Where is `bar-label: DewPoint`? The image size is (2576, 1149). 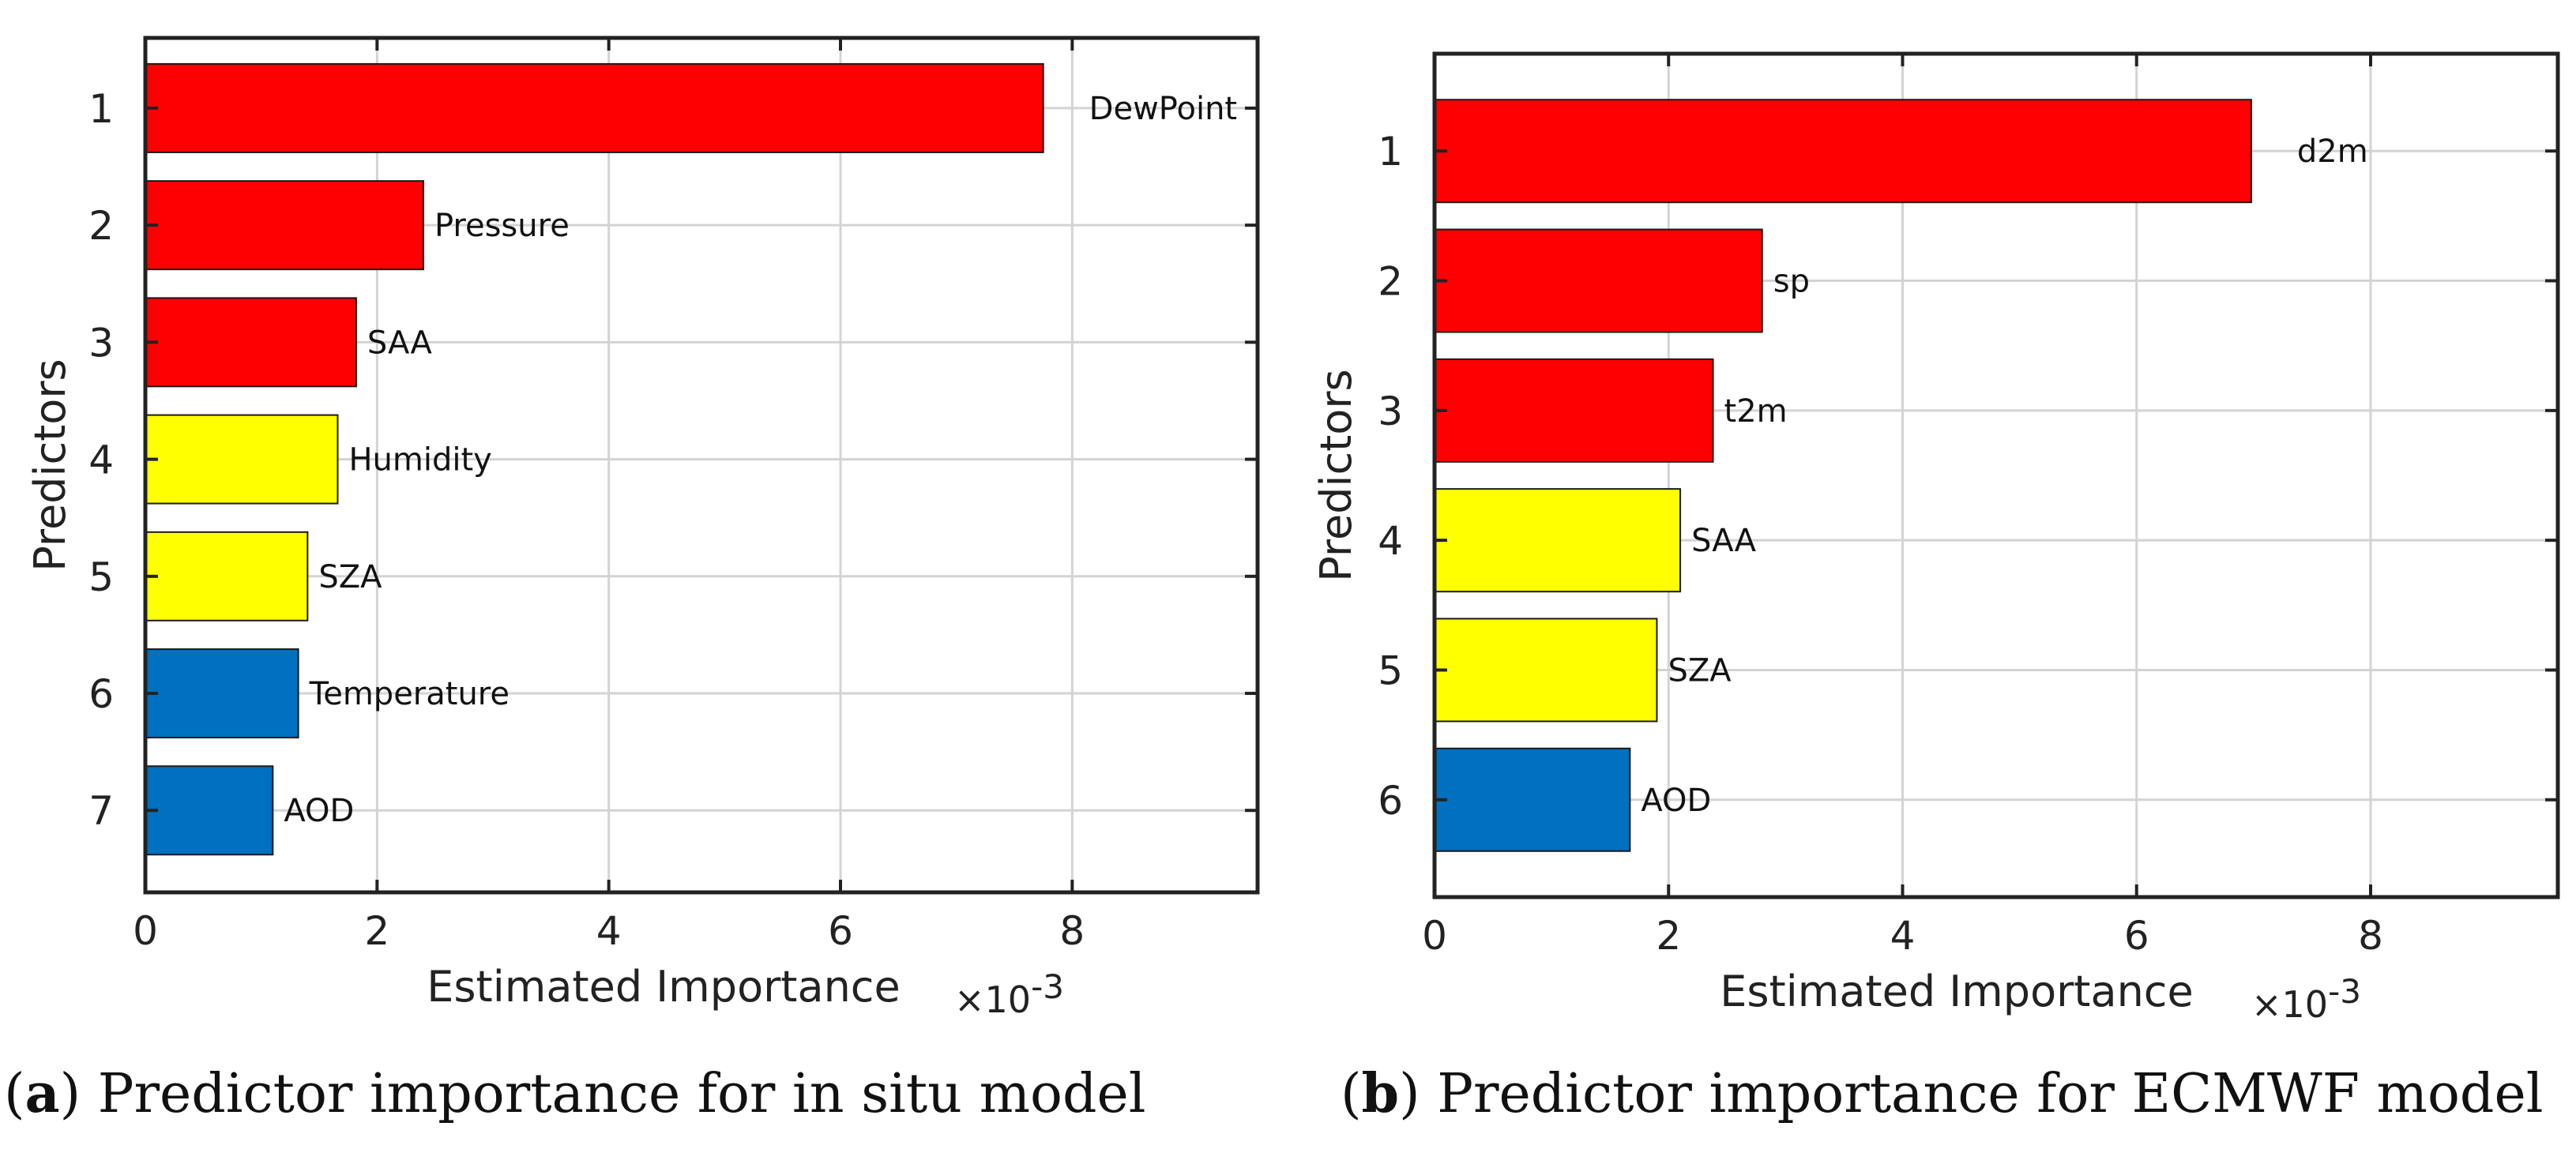 bar-label: DewPoint is located at coordinates (1163, 109).